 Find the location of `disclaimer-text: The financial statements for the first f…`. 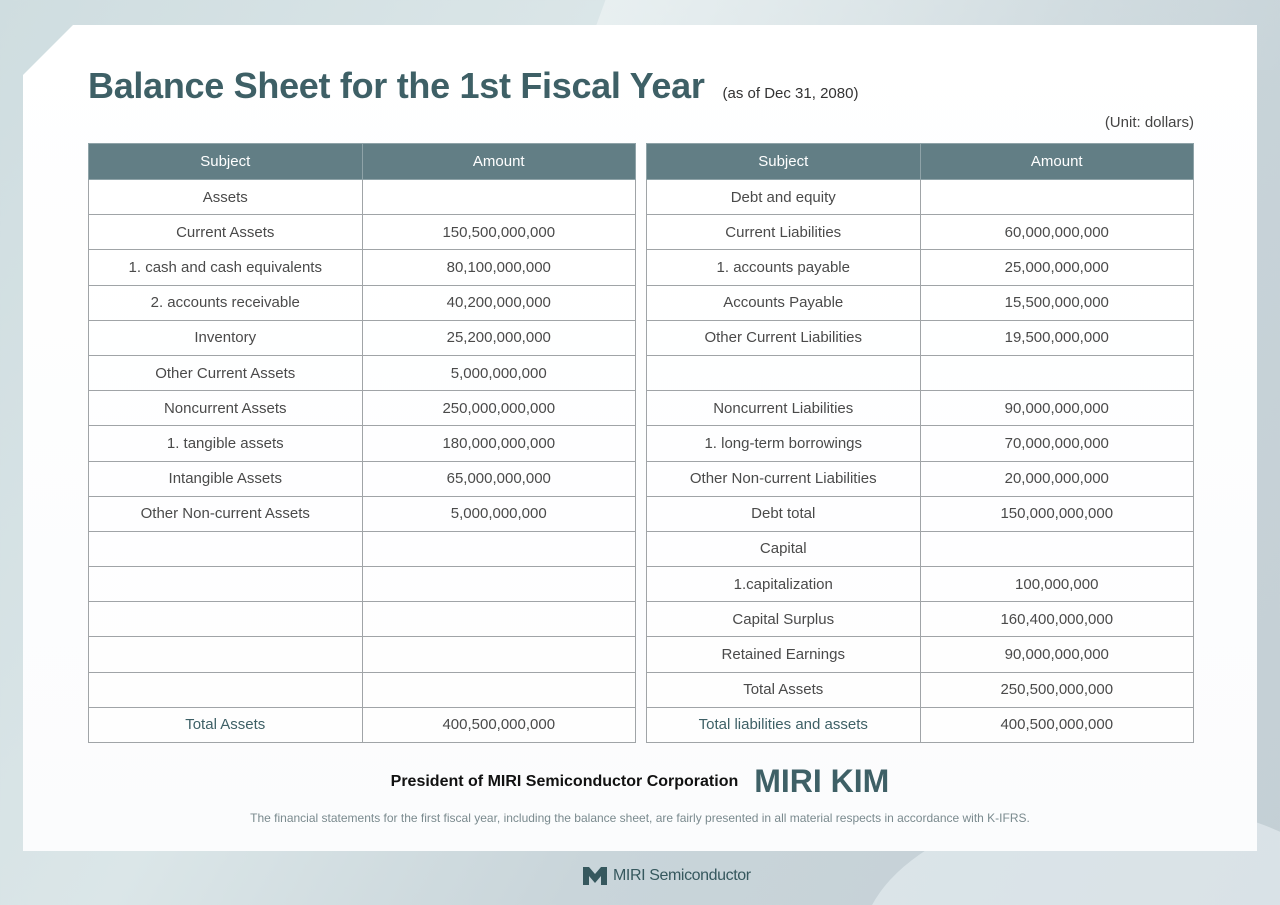

disclaimer-text: The financial statements for the first f… is located at coordinates (640, 818).